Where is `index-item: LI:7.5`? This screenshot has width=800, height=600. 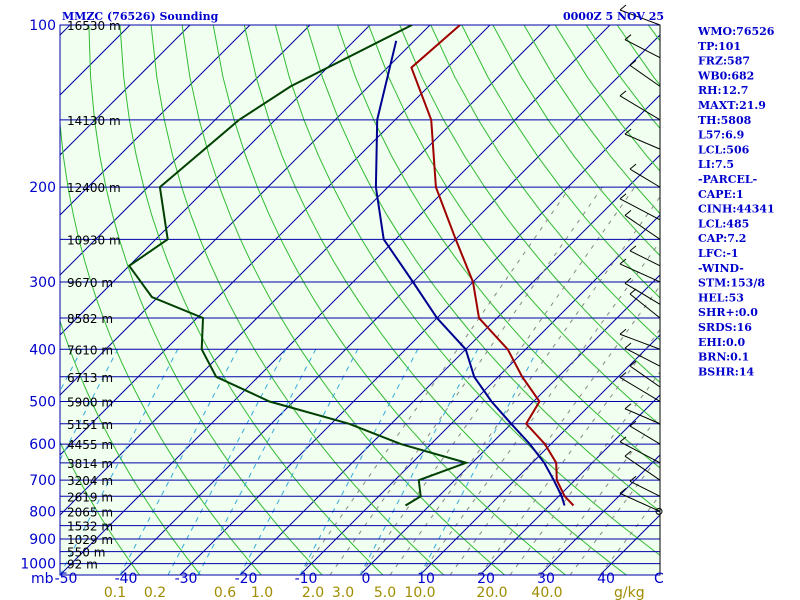 index-item: LI:7.5 is located at coordinates (716, 164).